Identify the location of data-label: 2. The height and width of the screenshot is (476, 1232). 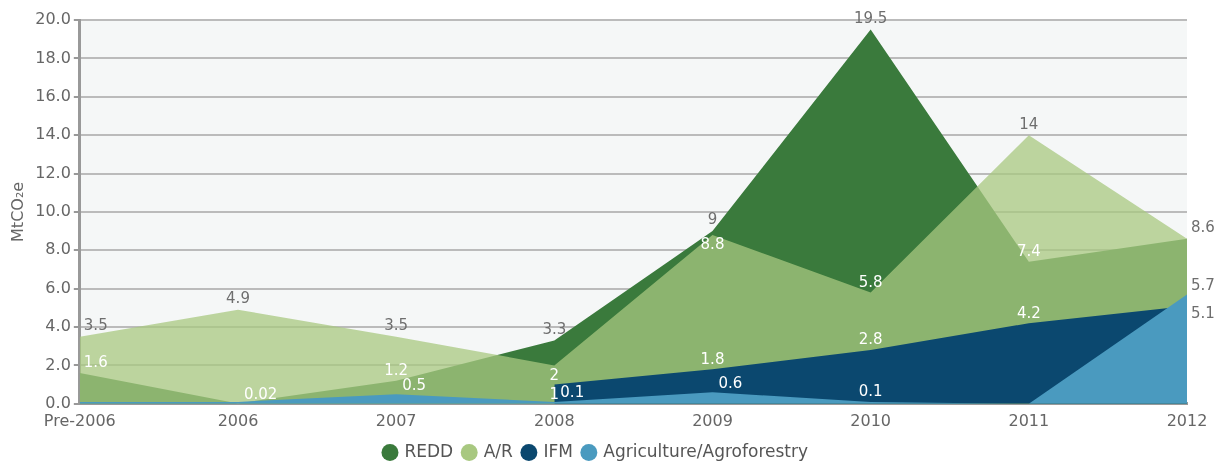
(554, 374).